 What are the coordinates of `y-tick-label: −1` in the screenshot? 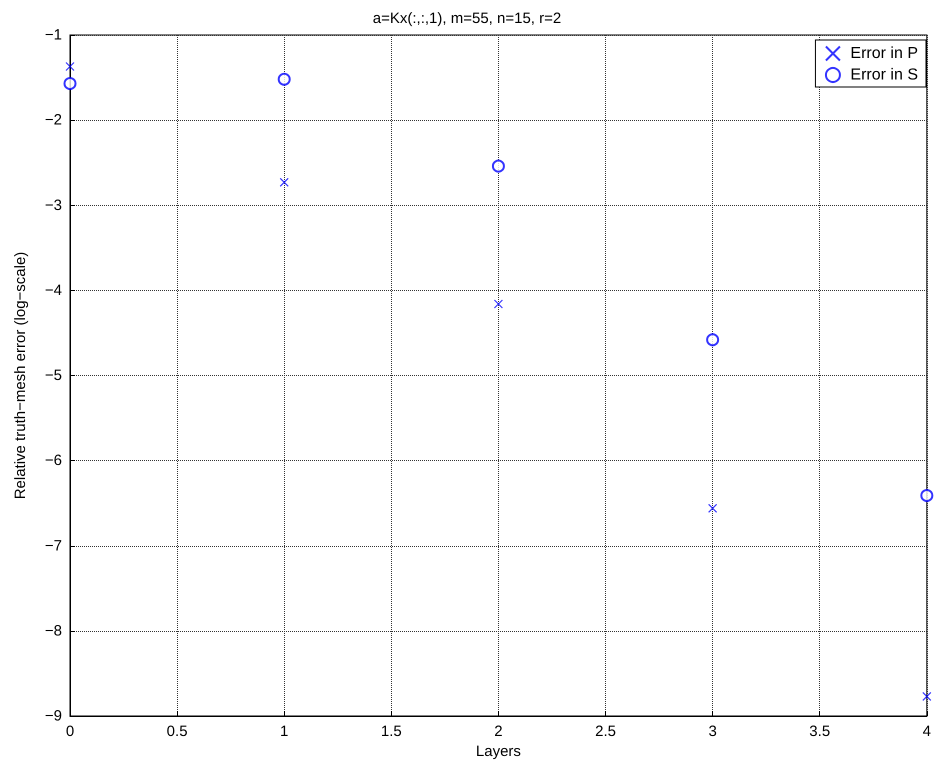 It's located at (53, 35).